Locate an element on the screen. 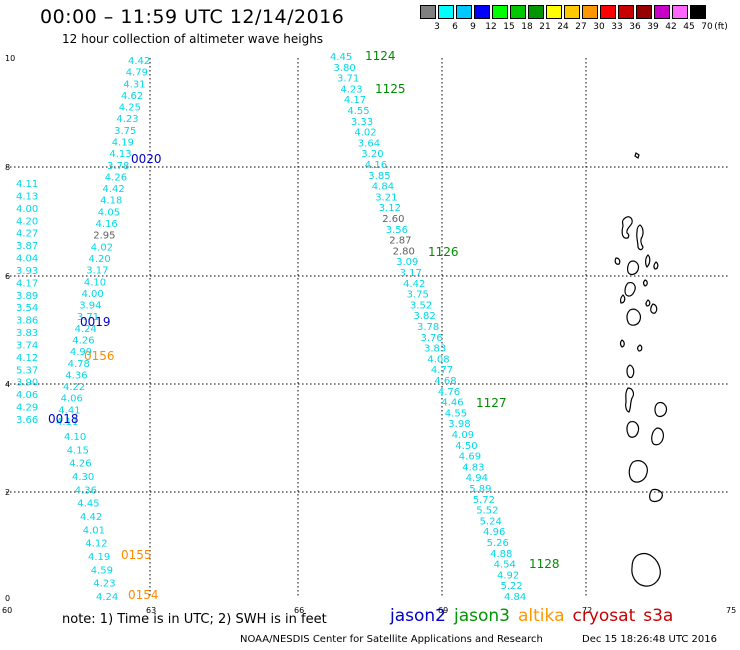 Image resolution: width=740 pixels, height=650 pixels. scale-label: 30 is located at coordinates (599, 27).